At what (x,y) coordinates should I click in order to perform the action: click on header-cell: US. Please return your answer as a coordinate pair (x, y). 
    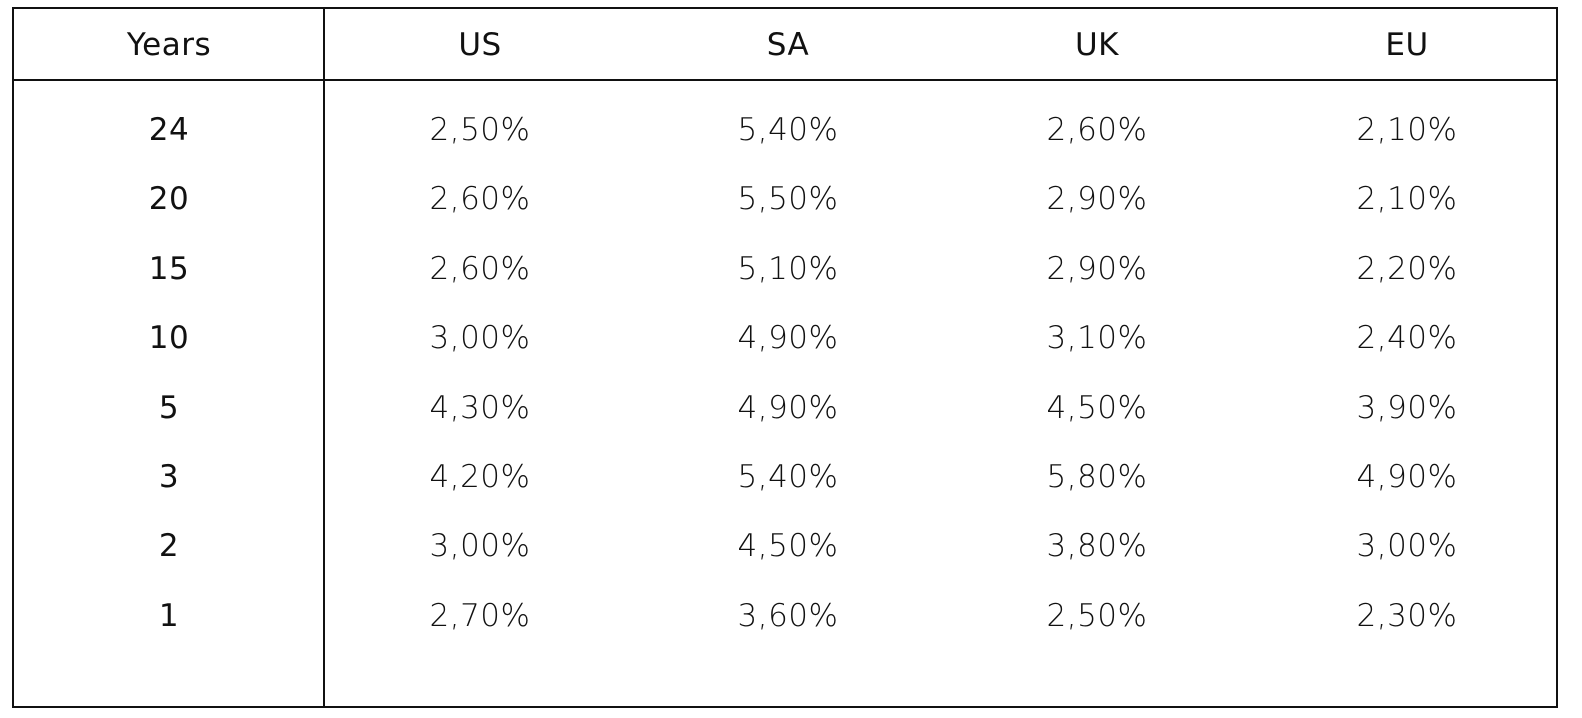
    Looking at the image, I should click on (480, 45).